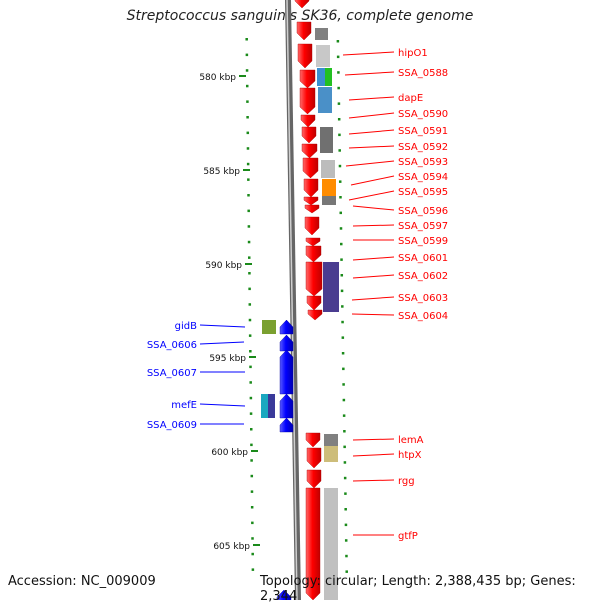 The height and width of the screenshot is (604, 600). I want to click on scale-label: 595 kbp, so click(227, 359).